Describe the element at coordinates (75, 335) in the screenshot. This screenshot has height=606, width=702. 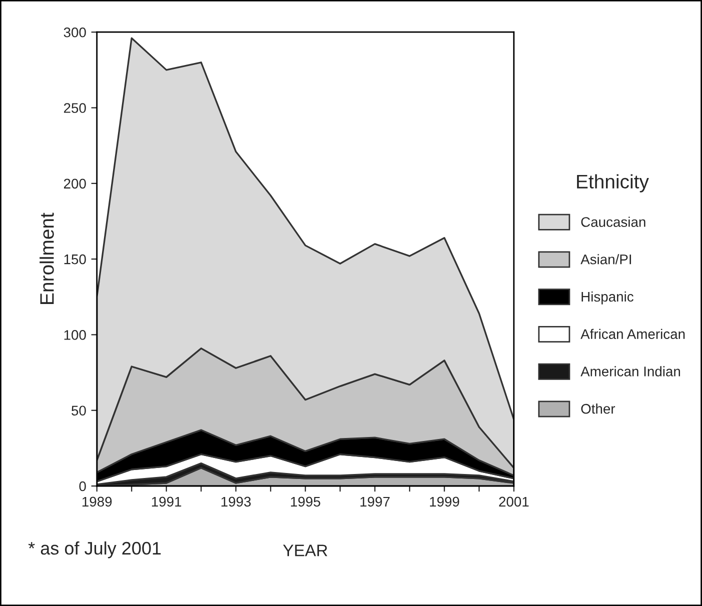
I see `y-tick-label: 100` at that location.